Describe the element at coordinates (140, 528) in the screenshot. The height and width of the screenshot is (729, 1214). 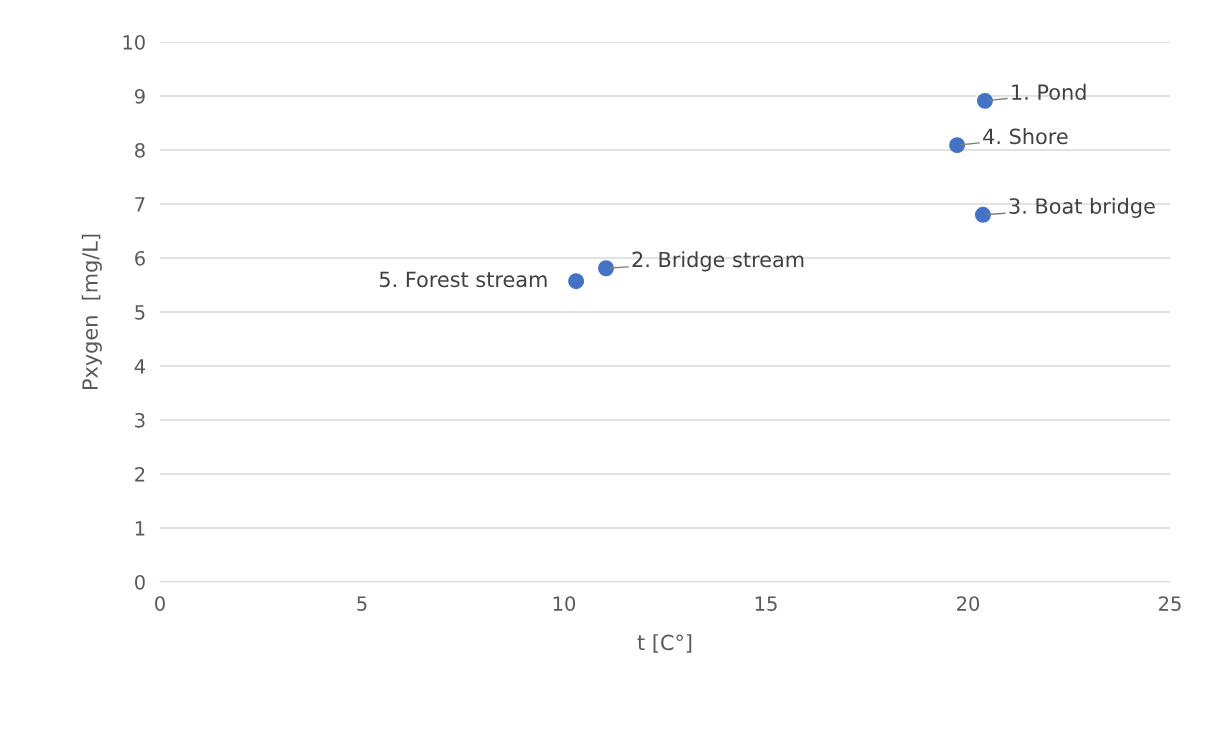
I see `y-tick-label: 1` at that location.